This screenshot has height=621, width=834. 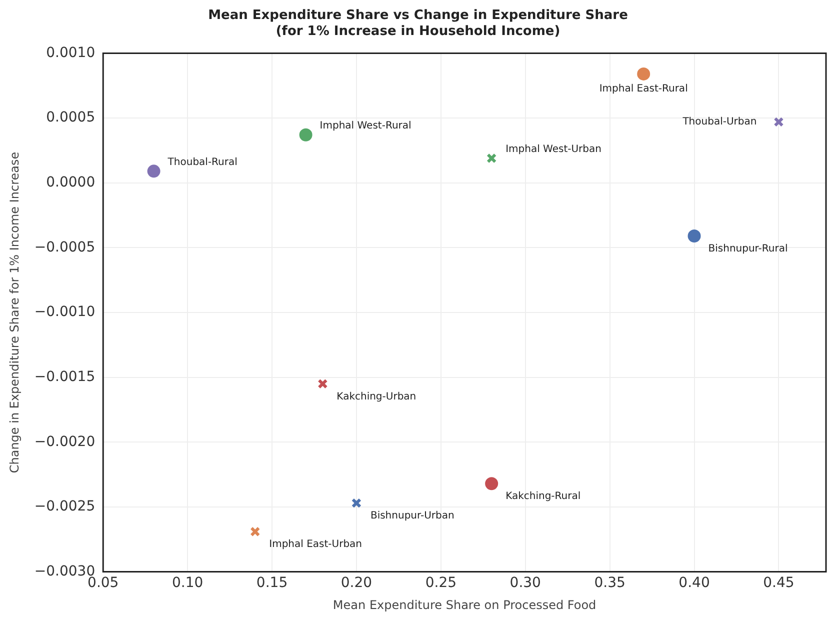 What do you see at coordinates (643, 89) in the screenshot?
I see `annotation: Imphal East-Rural` at bounding box center [643, 89].